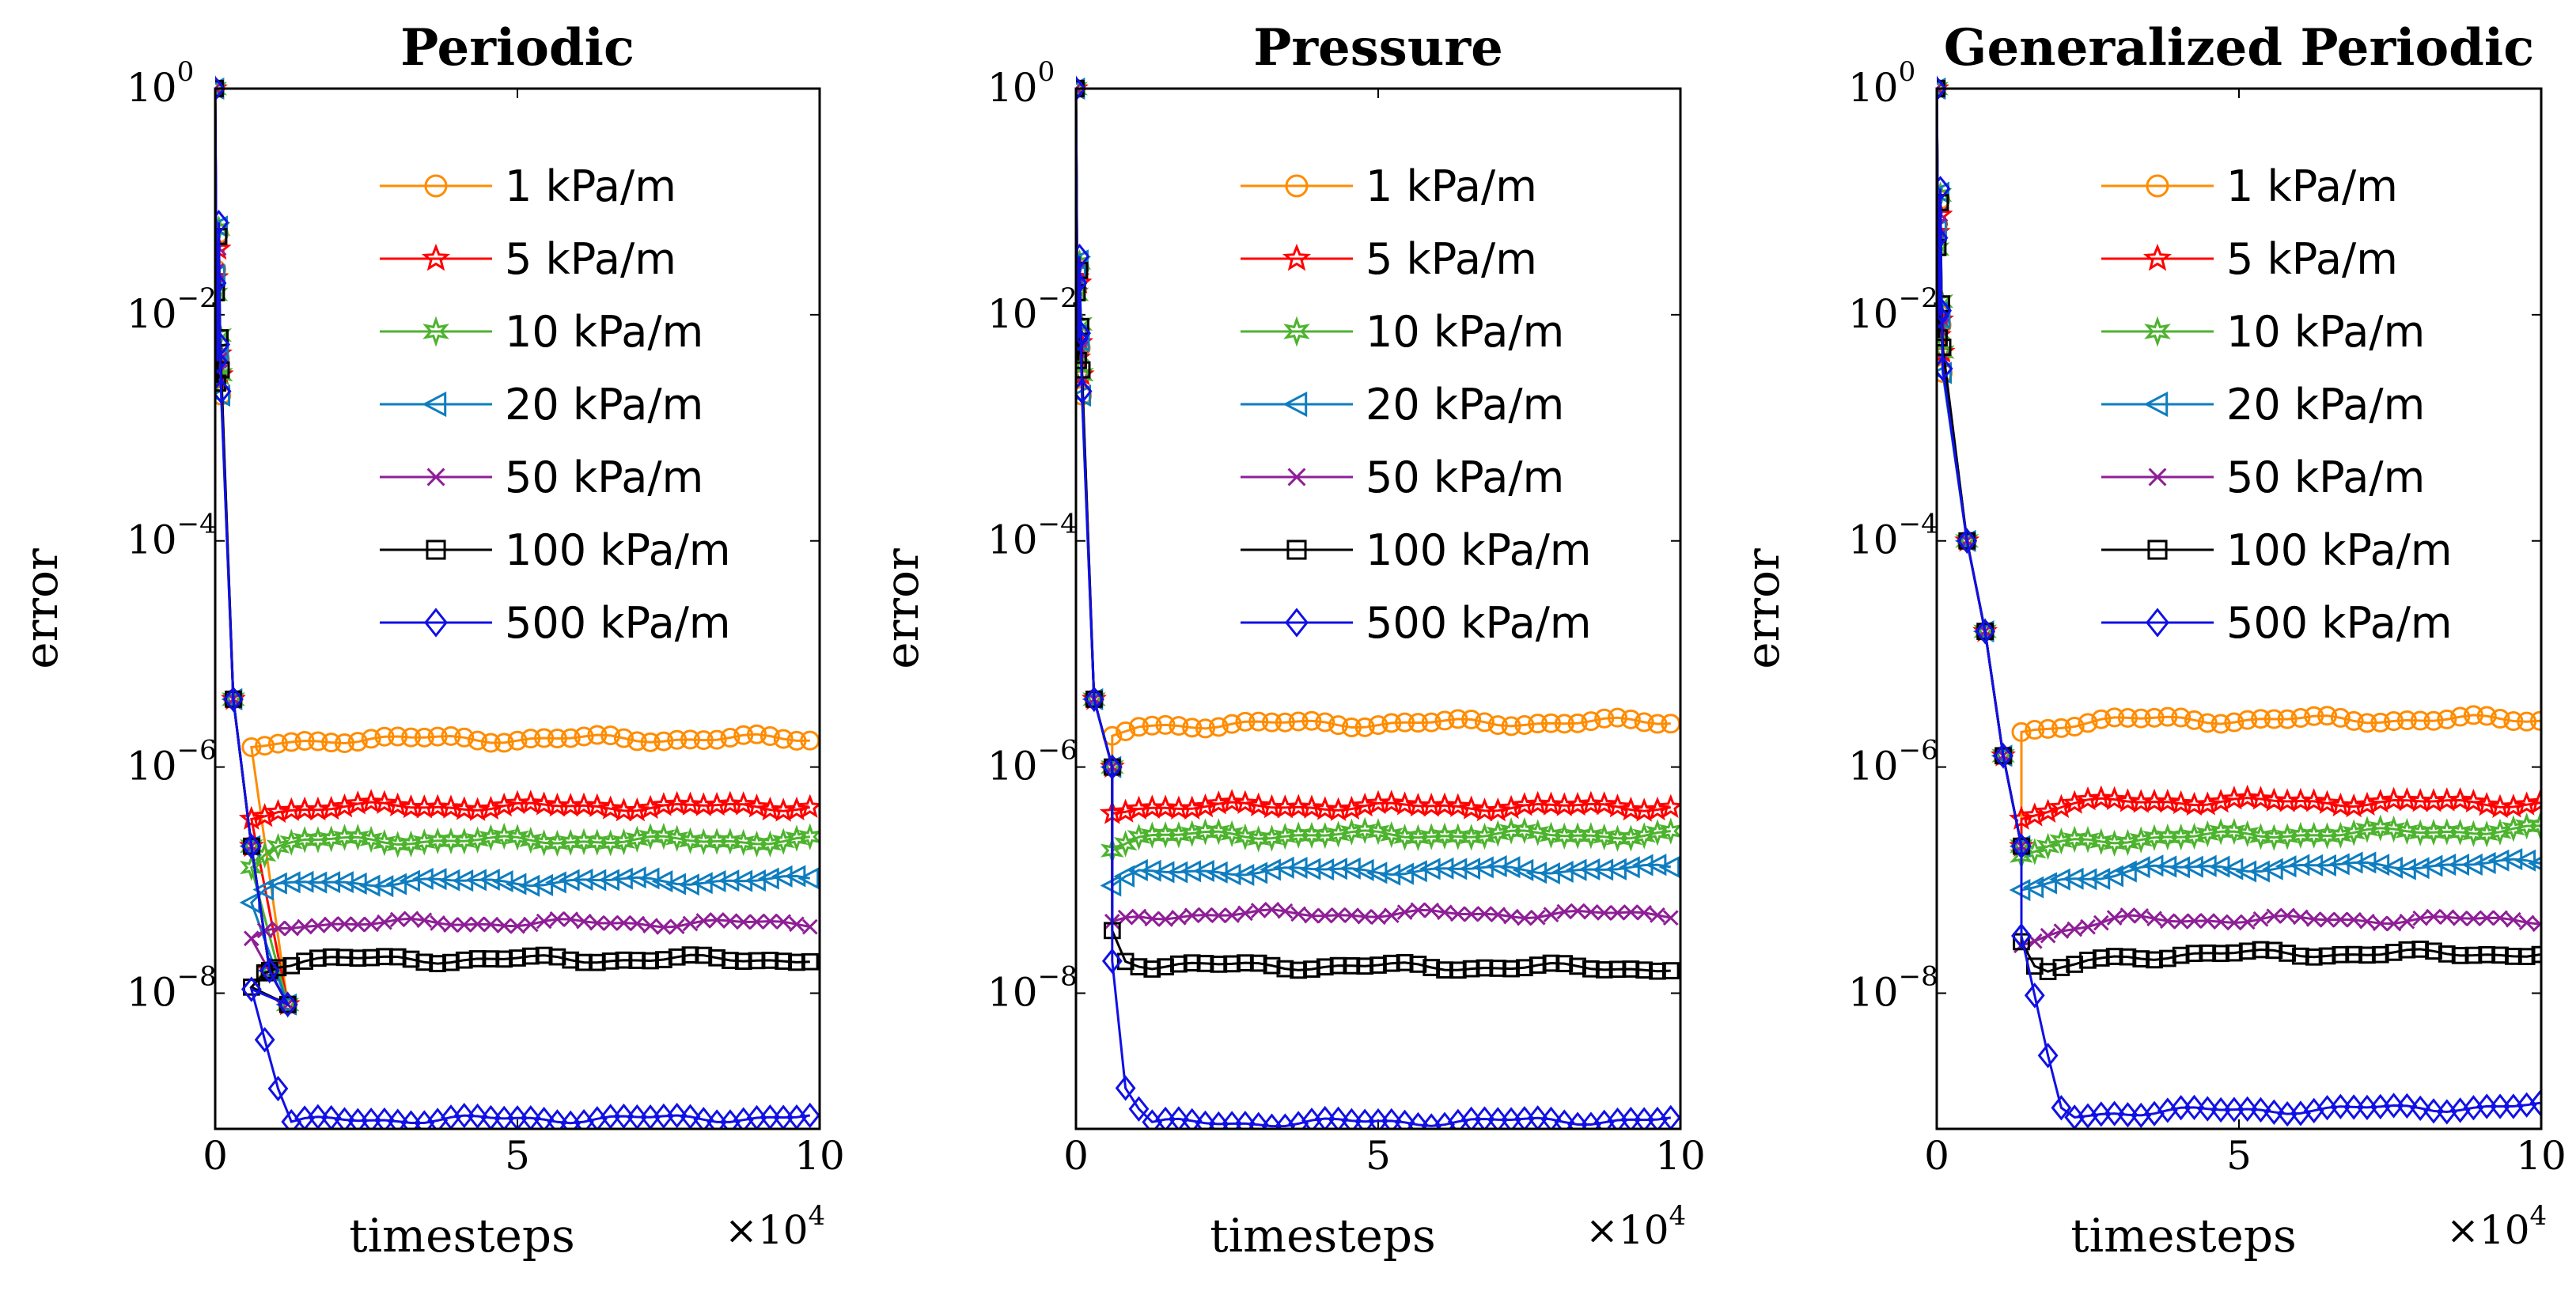  I want to click on legend-item: 100 kPa/m, so click(555, 550).